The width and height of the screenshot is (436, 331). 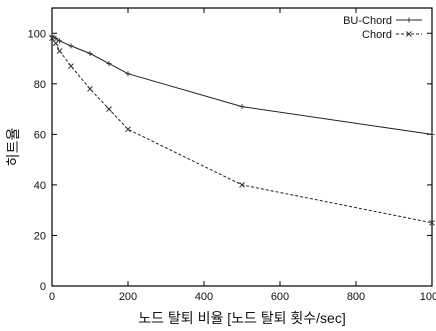 What do you see at coordinates (40, 186) in the screenshot?
I see `y-tick-label: 40` at bounding box center [40, 186].